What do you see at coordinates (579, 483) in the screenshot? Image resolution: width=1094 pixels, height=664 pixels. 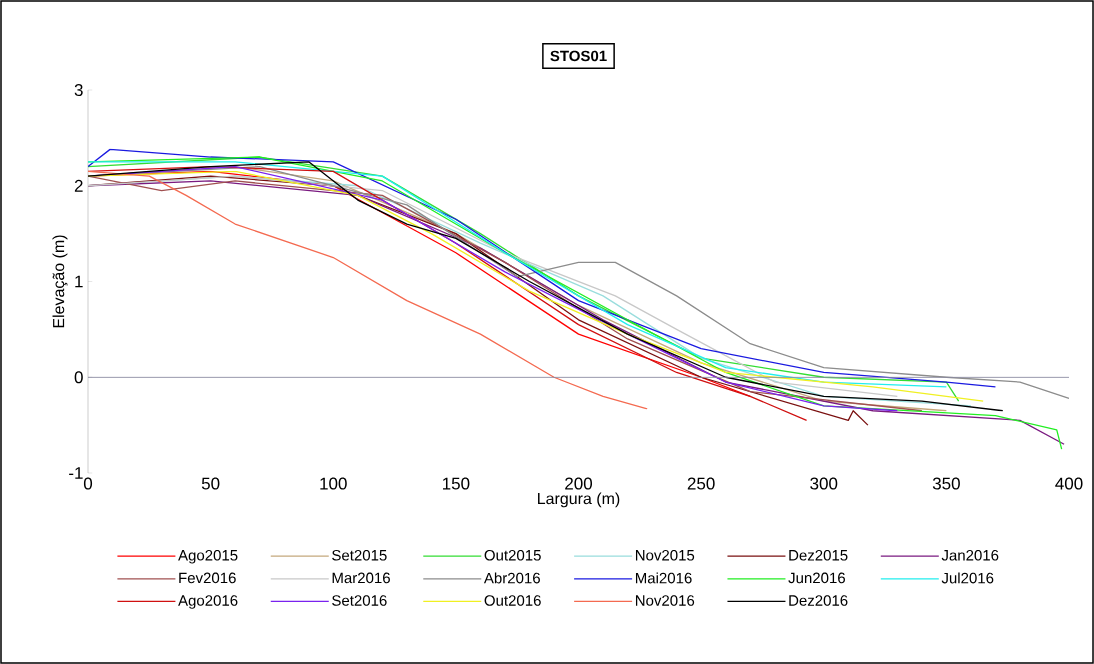 I see `x-tick-label: 200` at bounding box center [579, 483].